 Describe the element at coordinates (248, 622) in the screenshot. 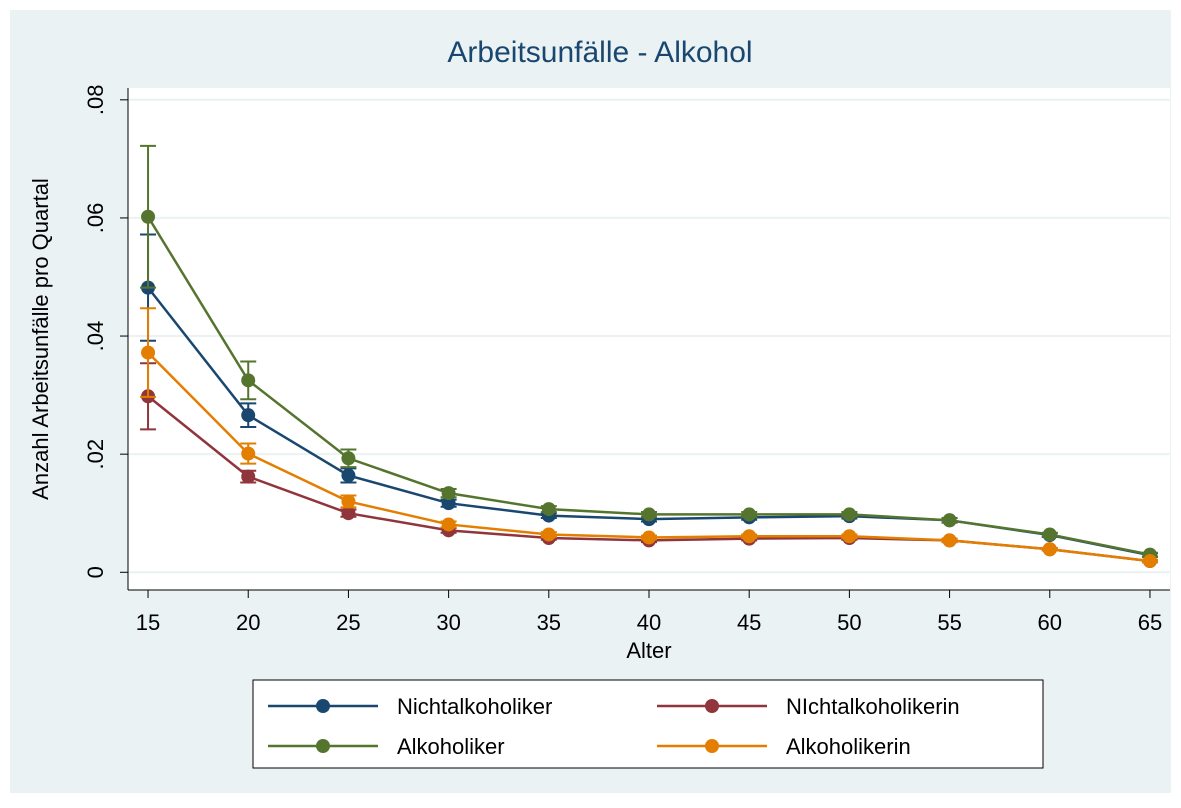

I see `x-tick-label: 20` at that location.